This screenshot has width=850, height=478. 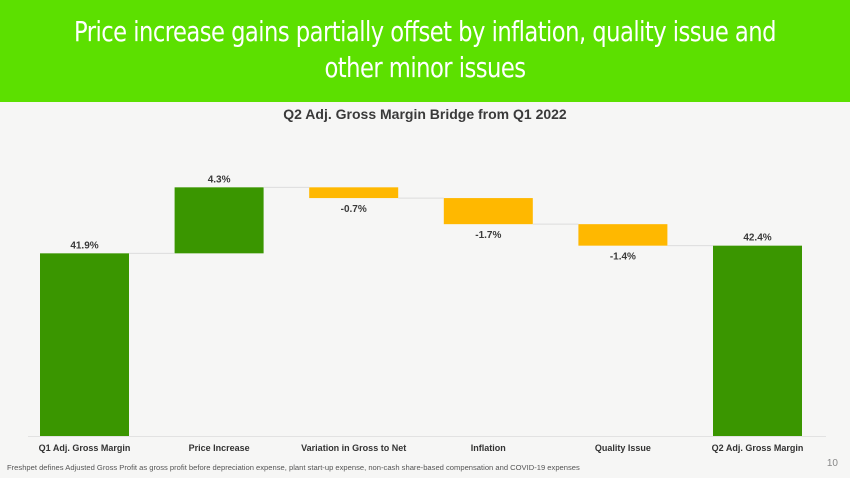 I want to click on data-label: -0.7%, so click(x=354, y=209).